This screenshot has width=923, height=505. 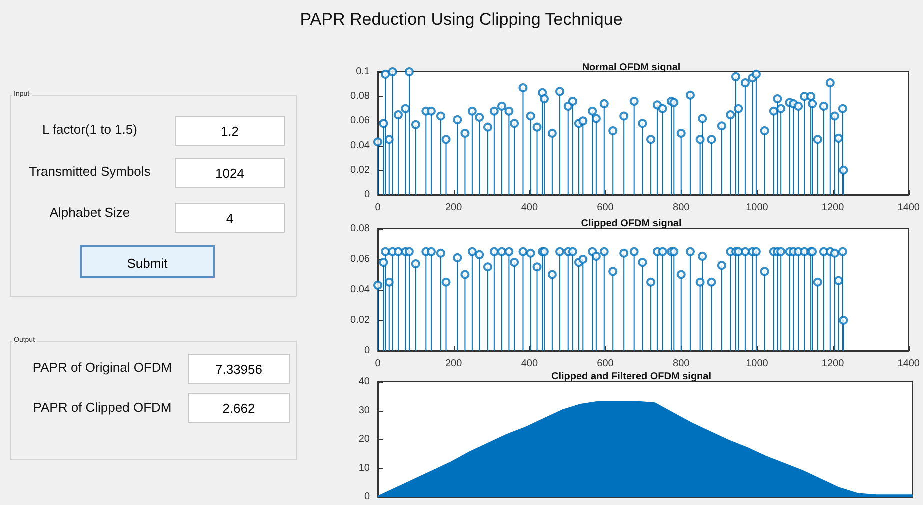 What do you see at coordinates (363, 72) in the screenshot?
I see `y-tick-label: 0.1` at bounding box center [363, 72].